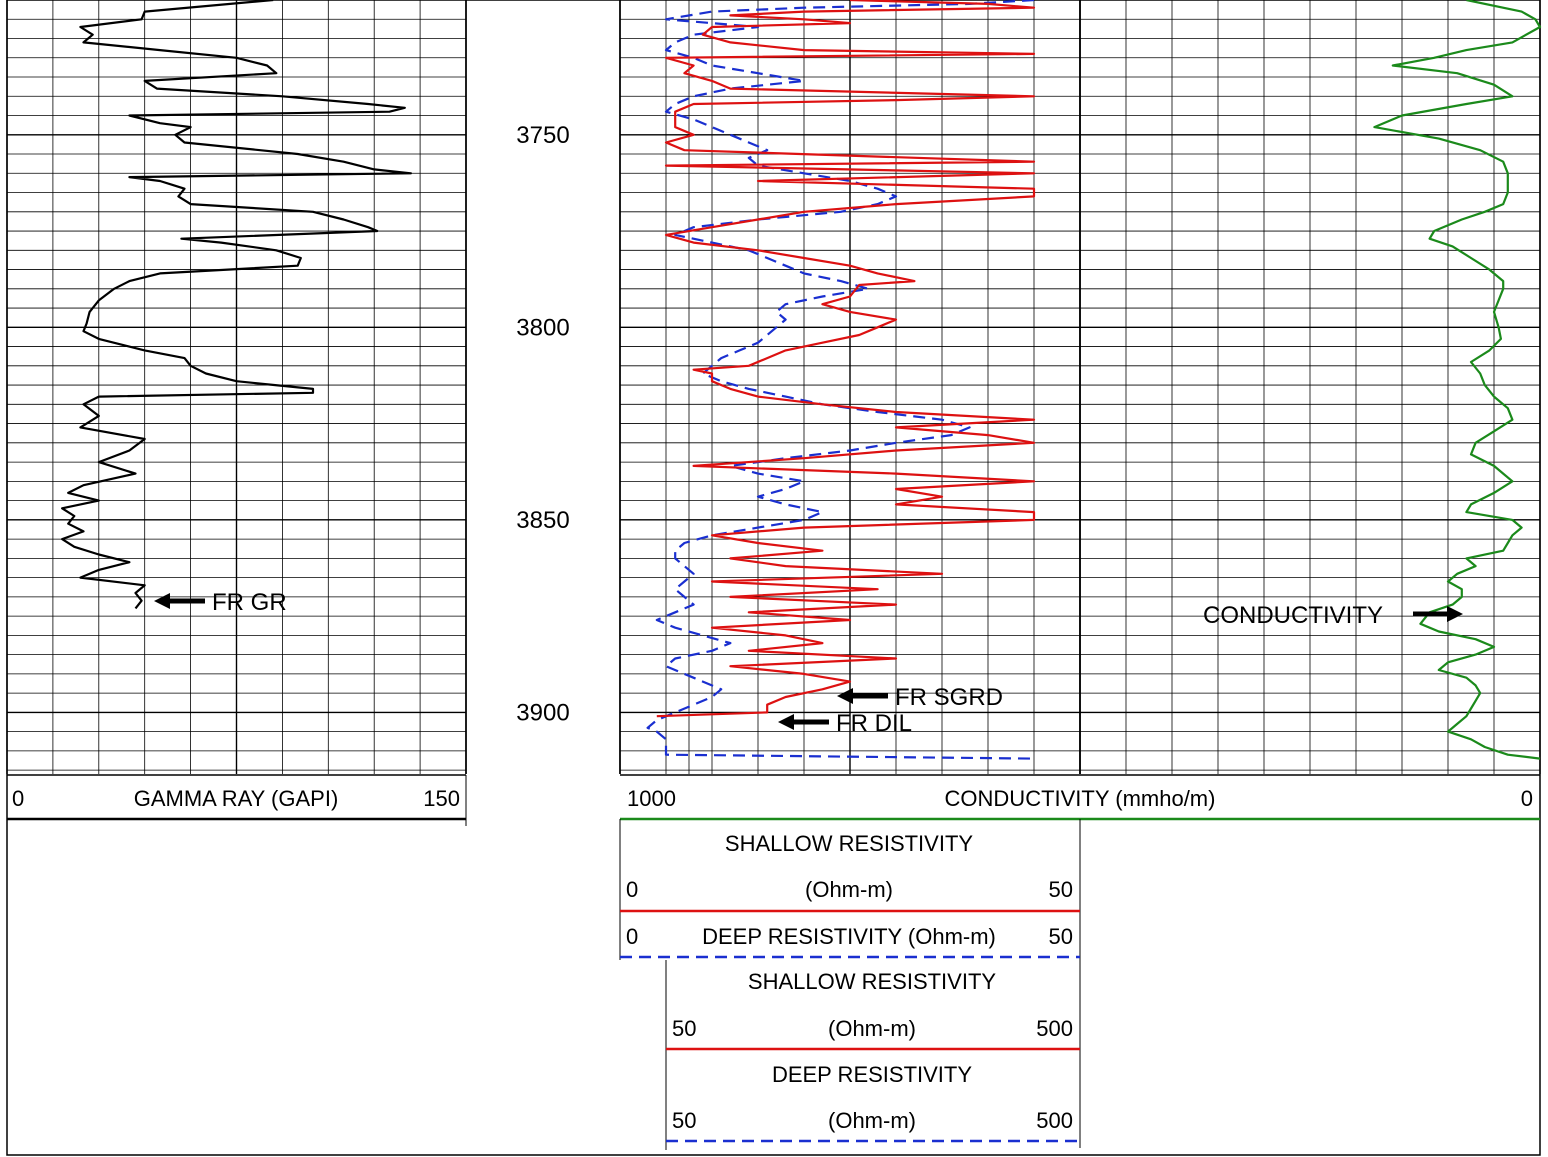 The image size is (1548, 1157). I want to click on dil-annotation-label: FR DIL, so click(874, 723).